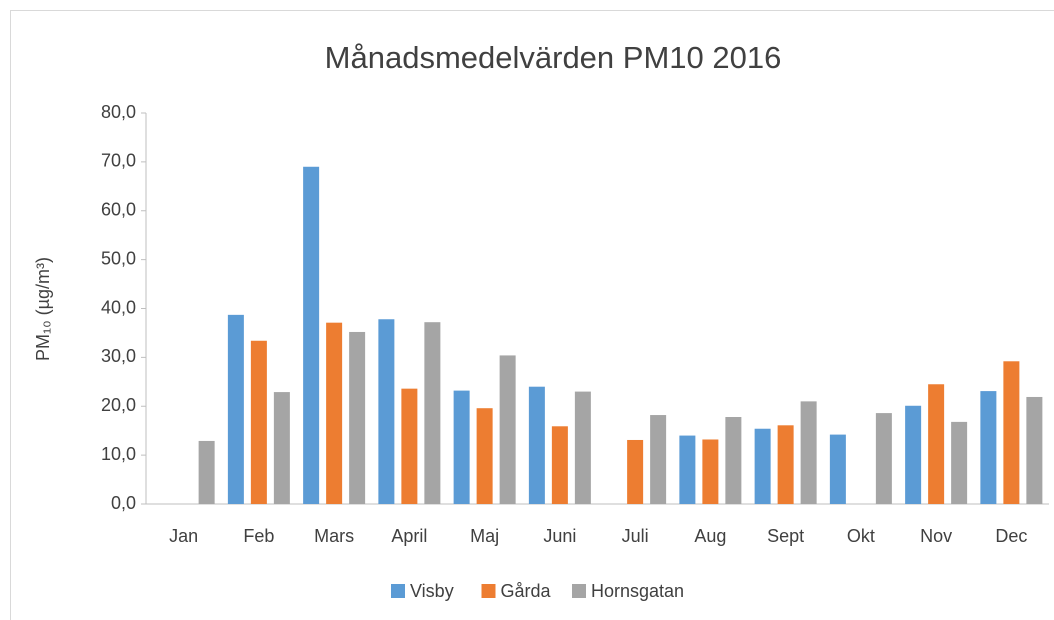 This screenshot has width=1054, height=620. Describe the element at coordinates (118, 210) in the screenshot. I see `y-tick-label: 60,0` at that location.